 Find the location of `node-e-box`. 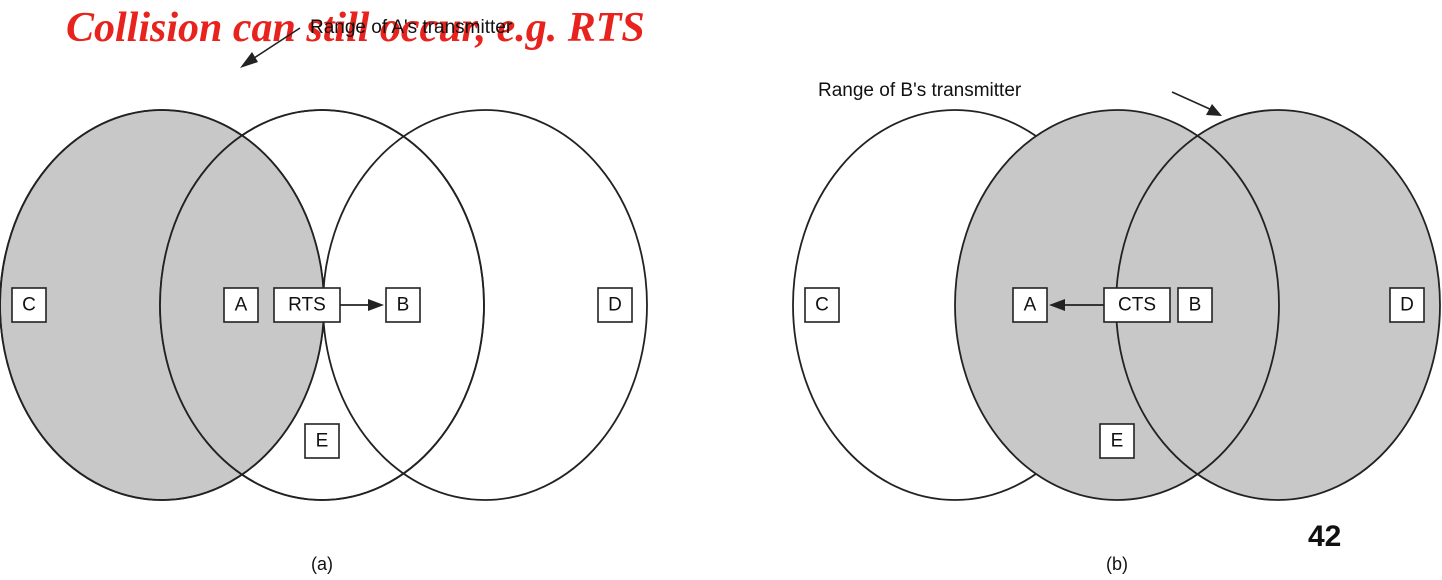

node-e-box is located at coordinates (322, 441).